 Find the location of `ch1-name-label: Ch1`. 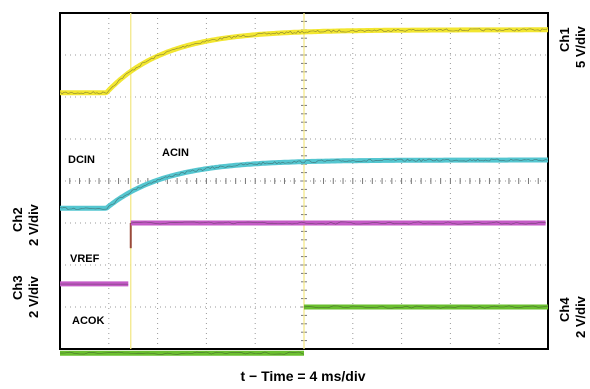

ch1-name-label: Ch1 is located at coordinates (564, 39).